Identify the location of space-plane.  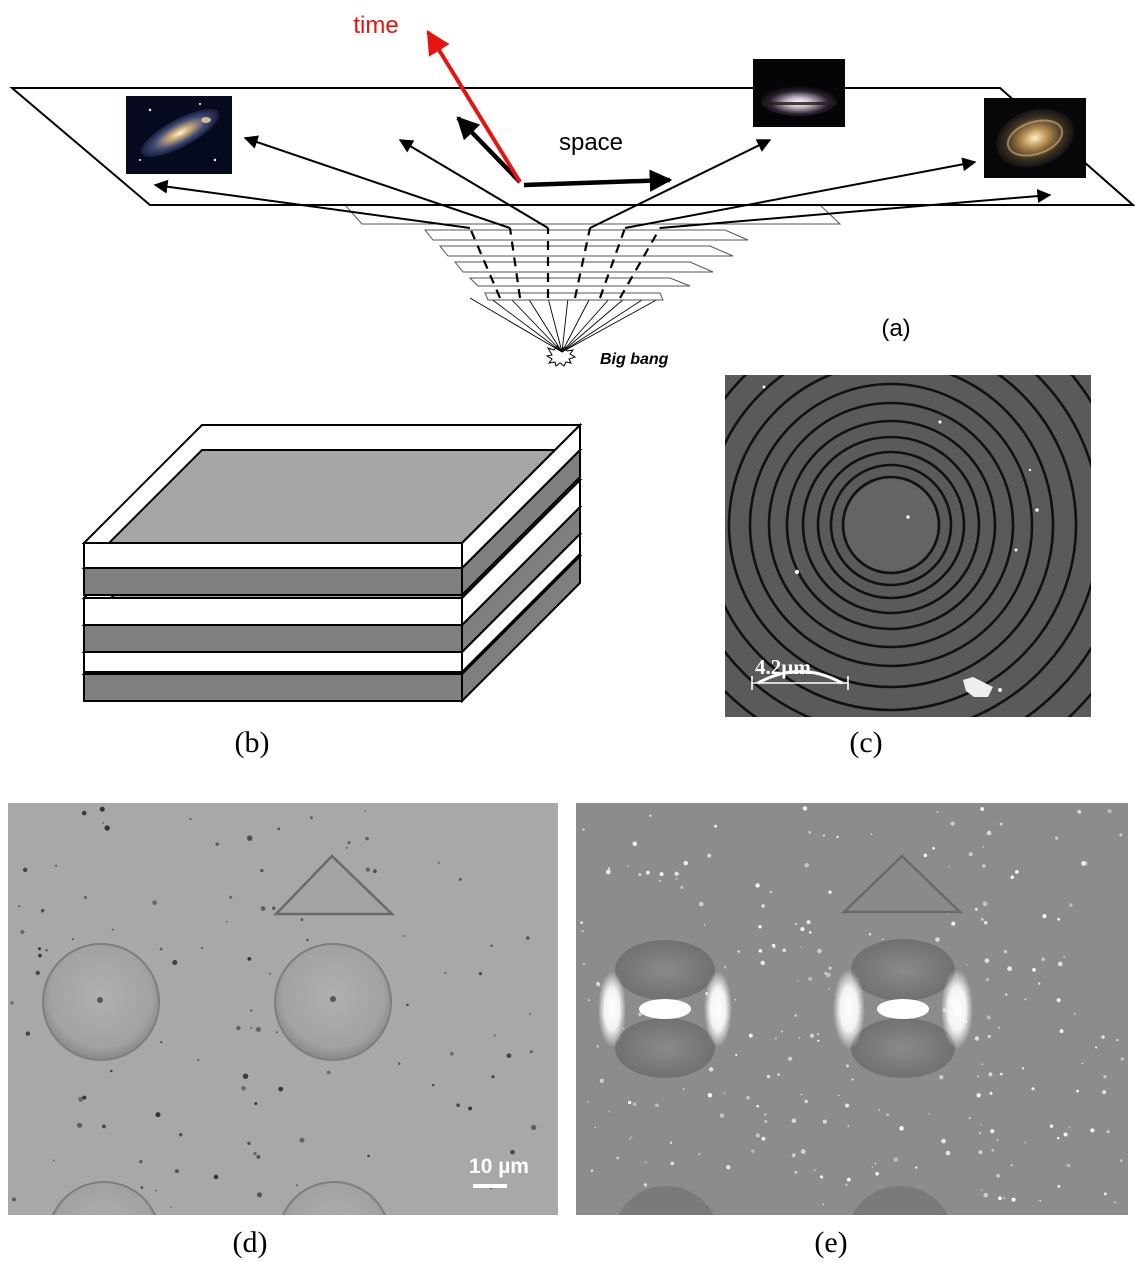
(572, 146).